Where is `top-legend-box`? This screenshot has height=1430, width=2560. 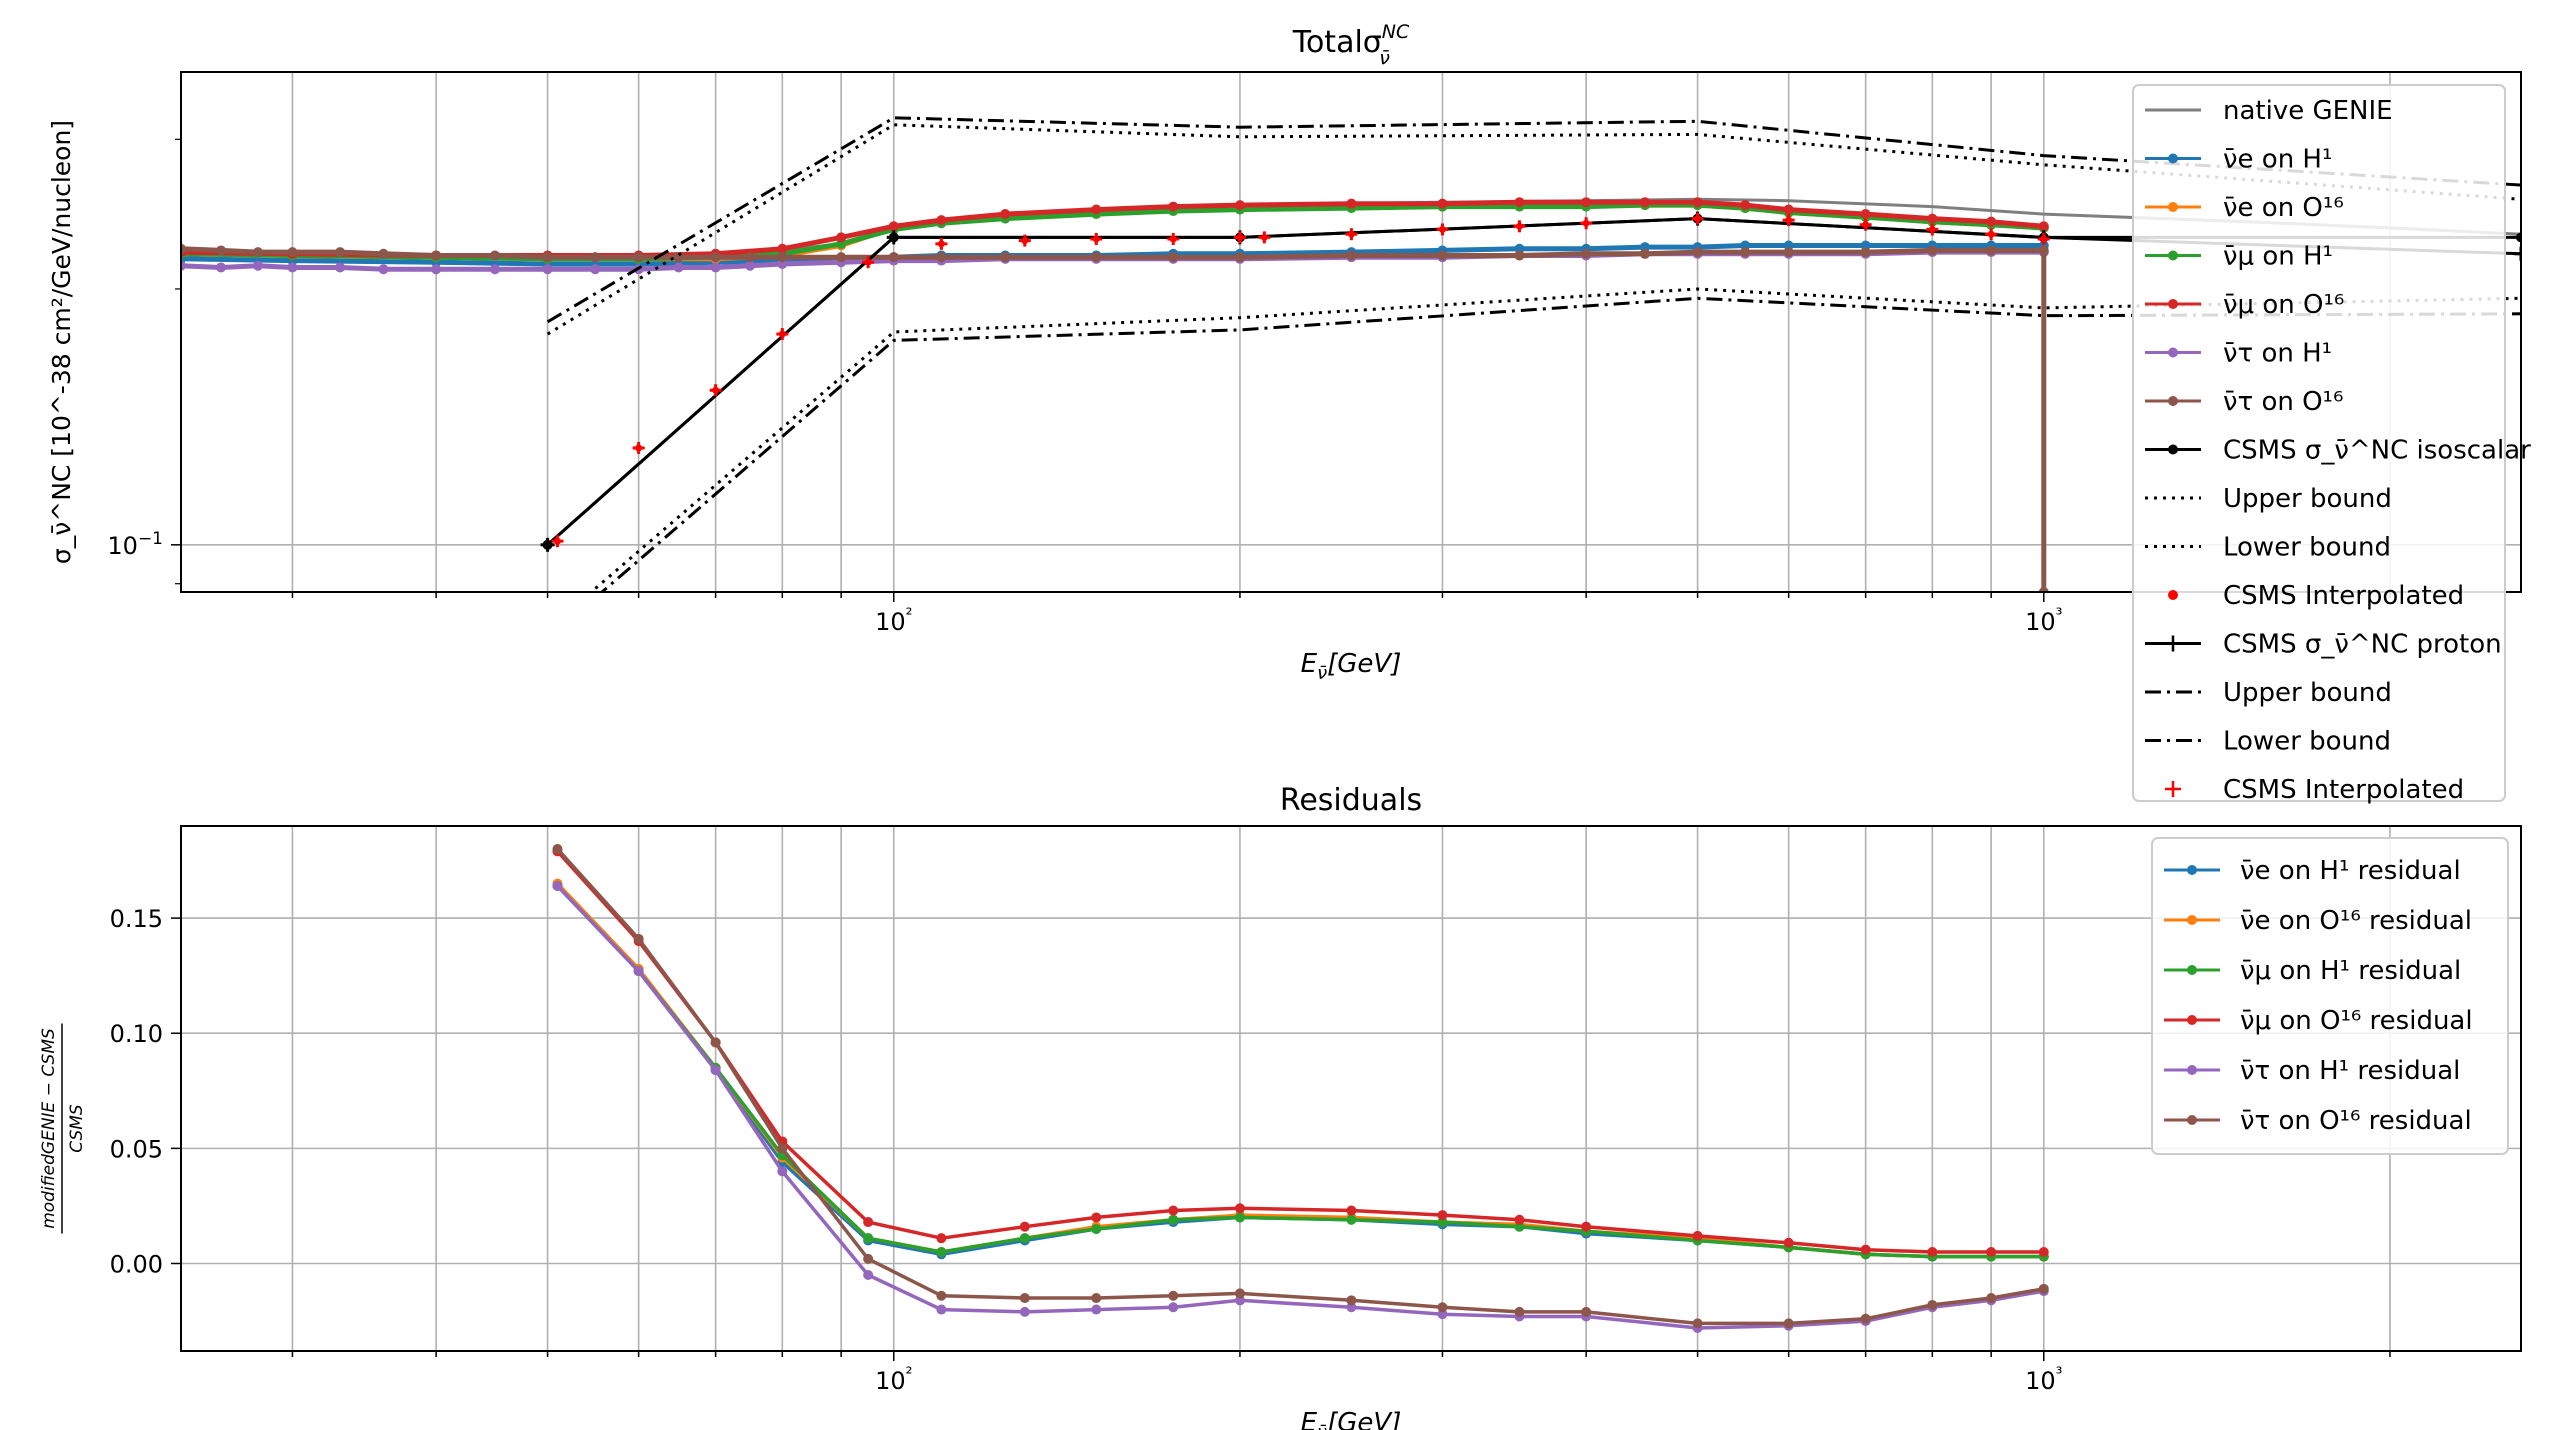
top-legend-box is located at coordinates (2319, 443).